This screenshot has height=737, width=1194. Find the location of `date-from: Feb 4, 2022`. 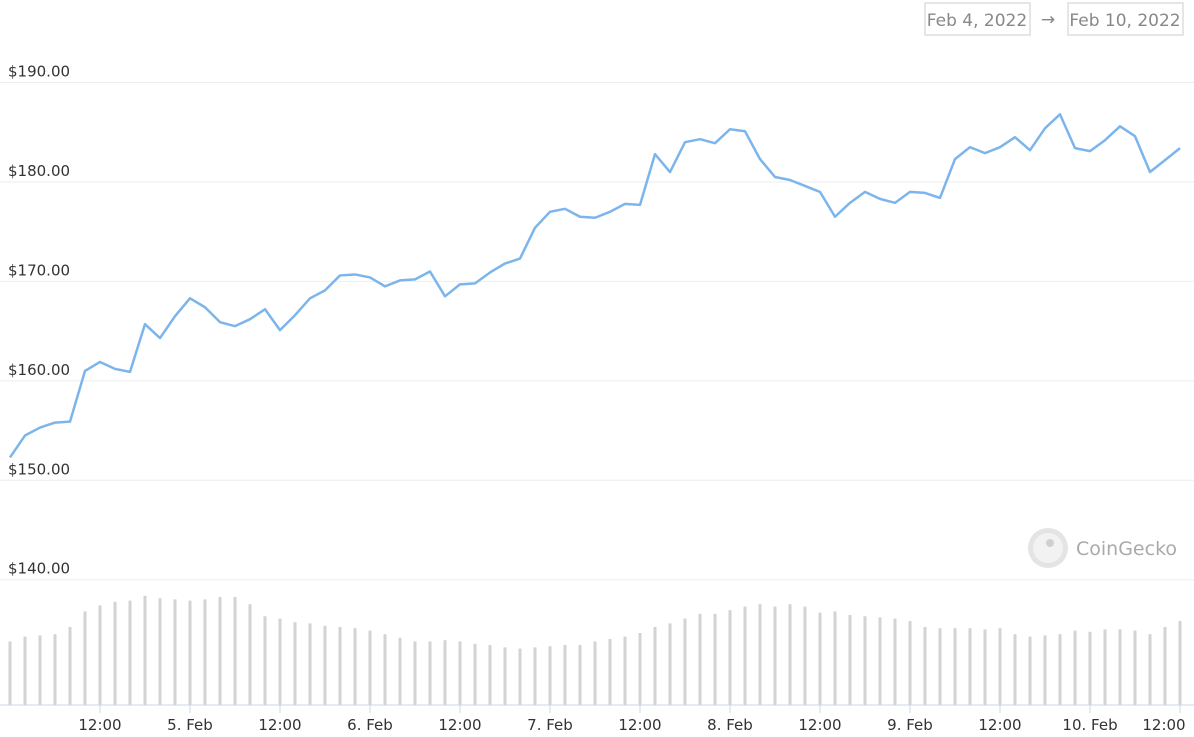

date-from: Feb 4, 2022 is located at coordinates (977, 21).